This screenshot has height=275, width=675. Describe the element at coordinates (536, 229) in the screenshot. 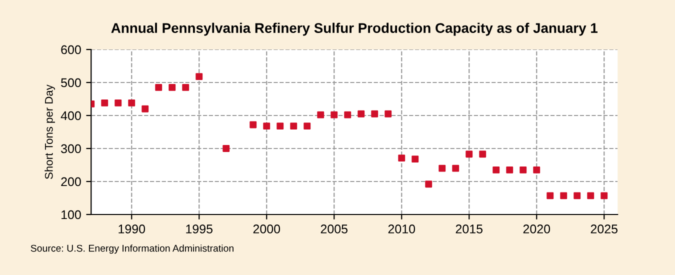

I see `x-tick-label: 2020` at that location.